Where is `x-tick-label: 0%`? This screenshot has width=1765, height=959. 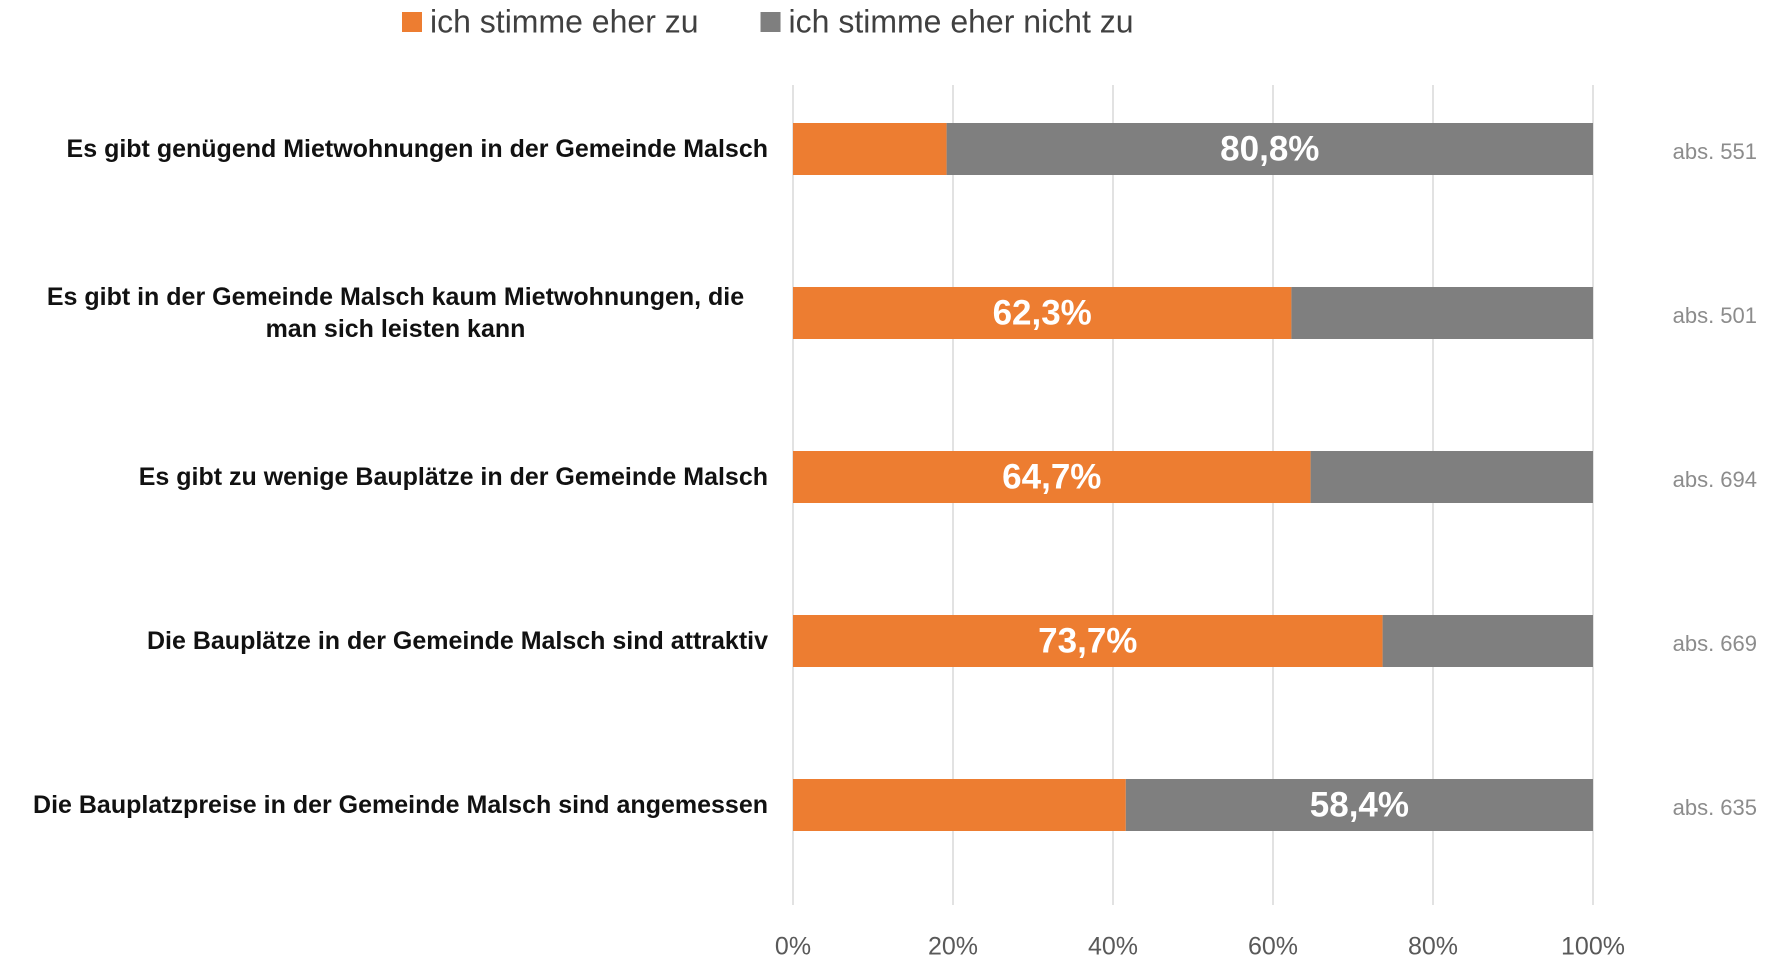 x-tick-label: 0% is located at coordinates (793, 946).